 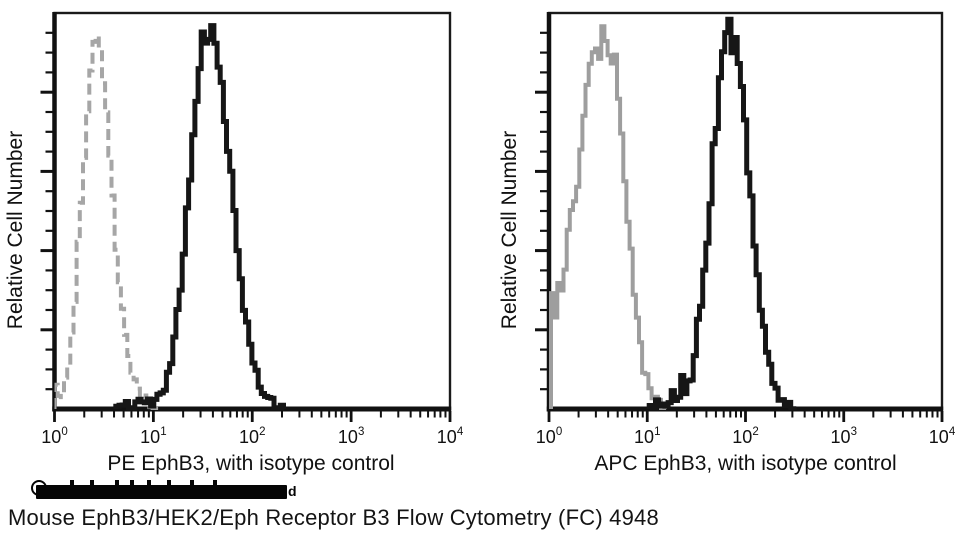 What do you see at coordinates (161, 492) in the screenshot?
I see `redaction-bar` at bounding box center [161, 492].